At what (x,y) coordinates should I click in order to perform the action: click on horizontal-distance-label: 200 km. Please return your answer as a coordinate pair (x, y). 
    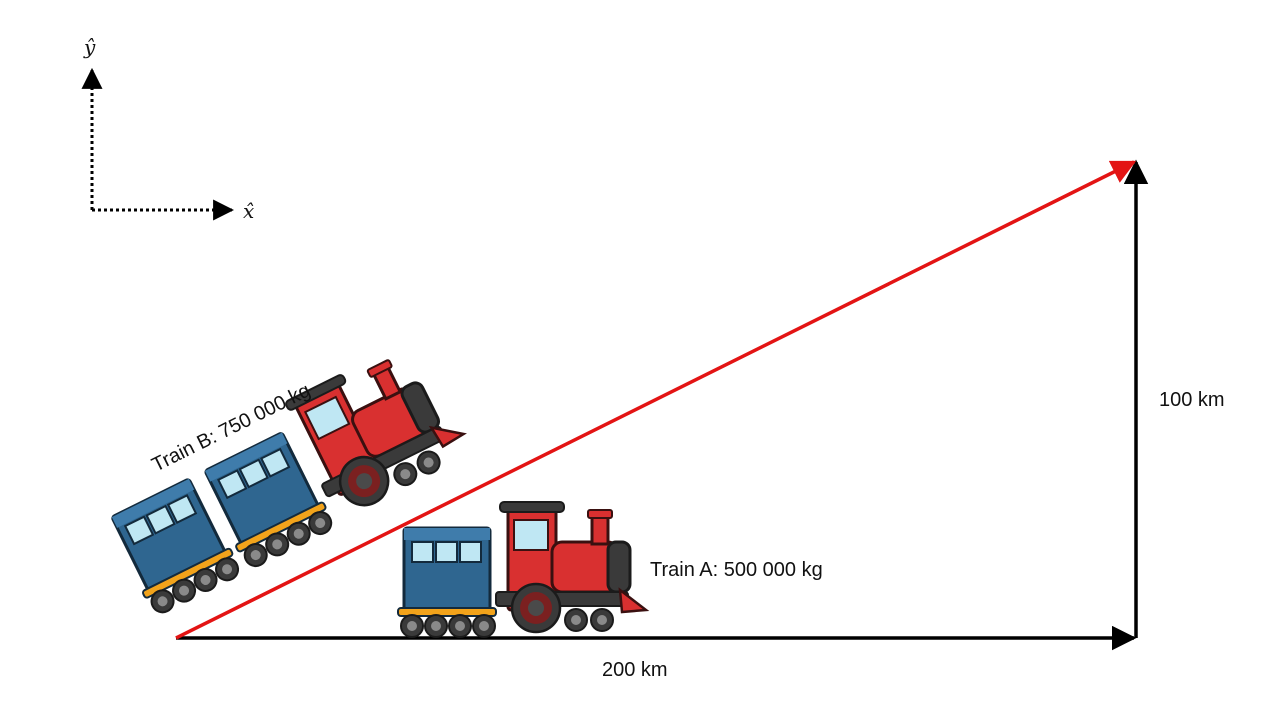
    Looking at the image, I should click on (635, 670).